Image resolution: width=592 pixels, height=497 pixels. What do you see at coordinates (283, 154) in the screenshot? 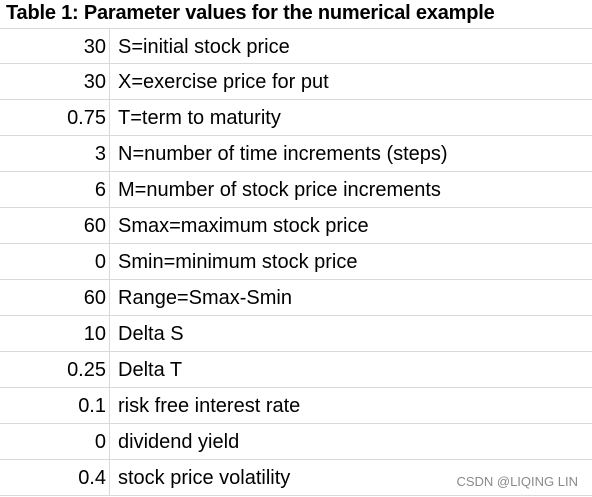
I see `description-cell: N=number of time increments (steps)` at bounding box center [283, 154].